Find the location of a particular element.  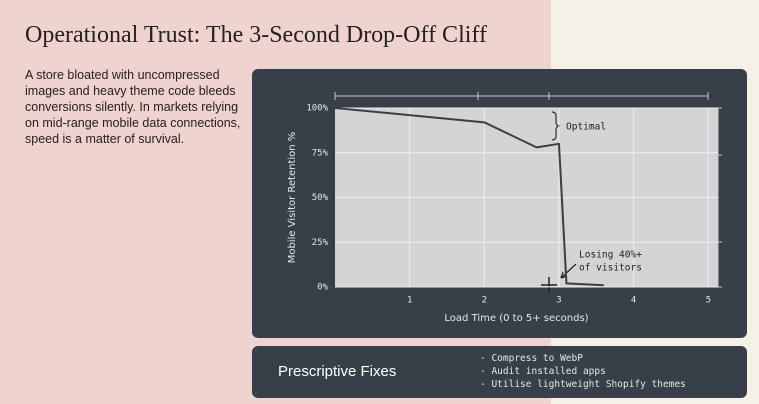

x-axis-label: Load Time (0 to 5+ seconds) is located at coordinates (516, 318).